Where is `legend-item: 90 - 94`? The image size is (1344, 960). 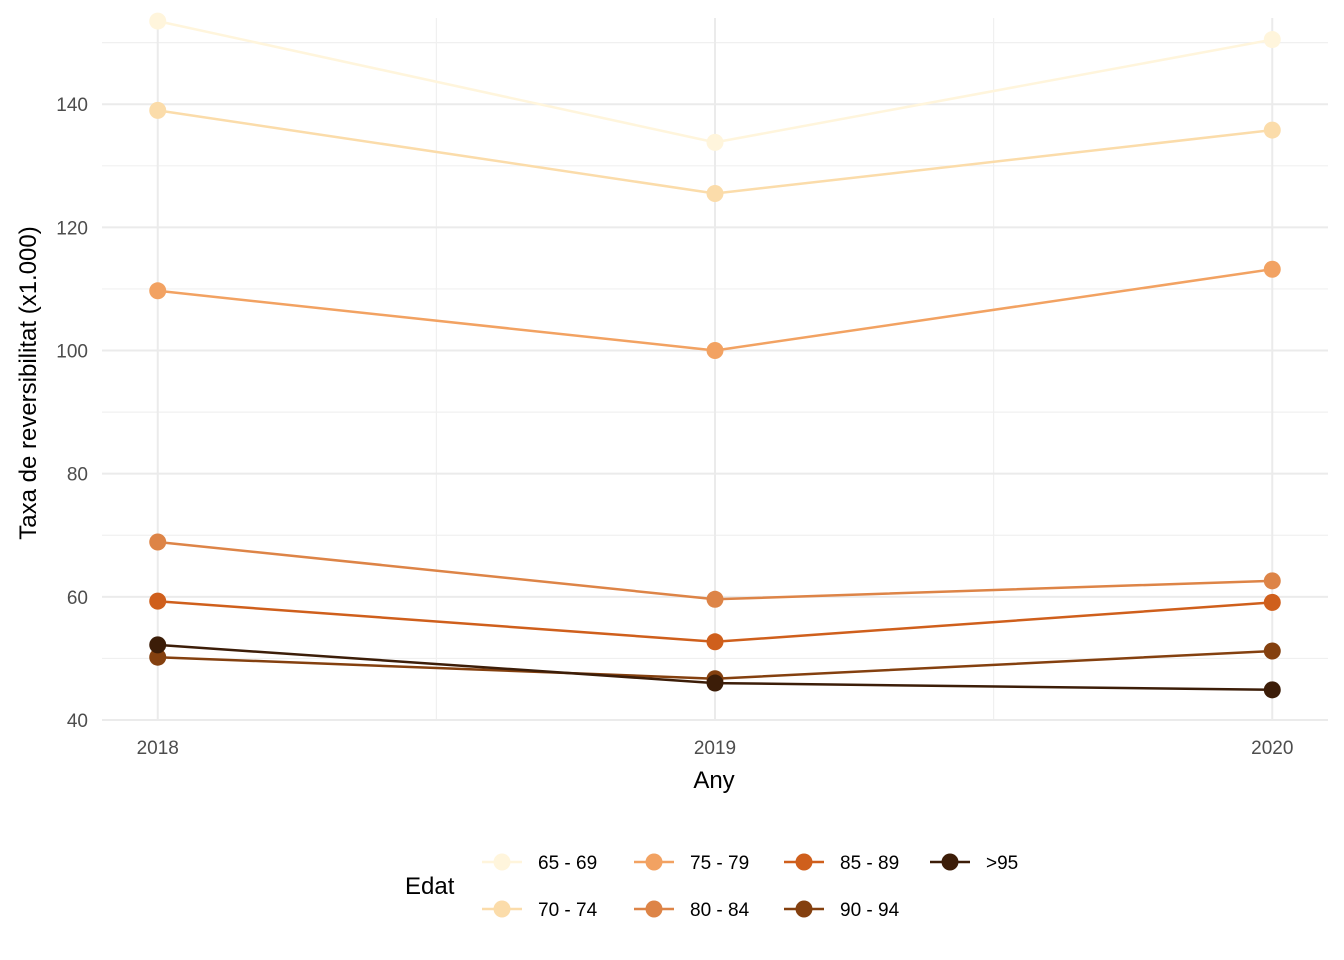
legend-item: 90 - 94 is located at coordinates (842, 910).